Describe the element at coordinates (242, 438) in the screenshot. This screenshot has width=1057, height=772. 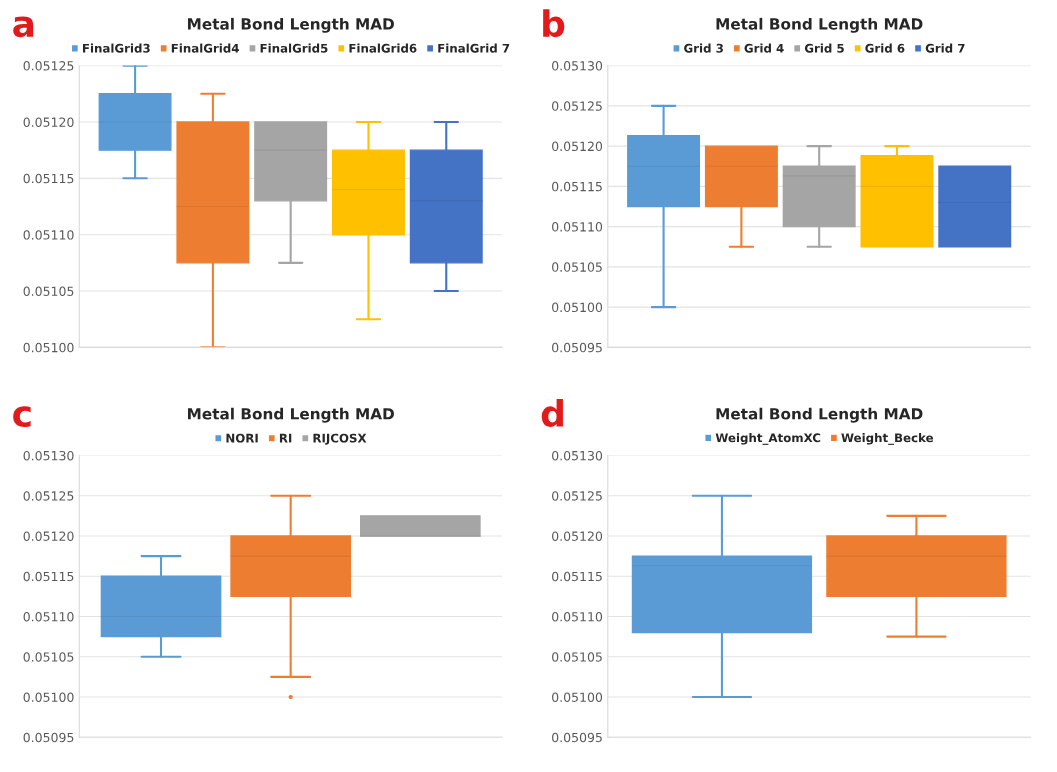
I see `legend-label: NORI` at that location.